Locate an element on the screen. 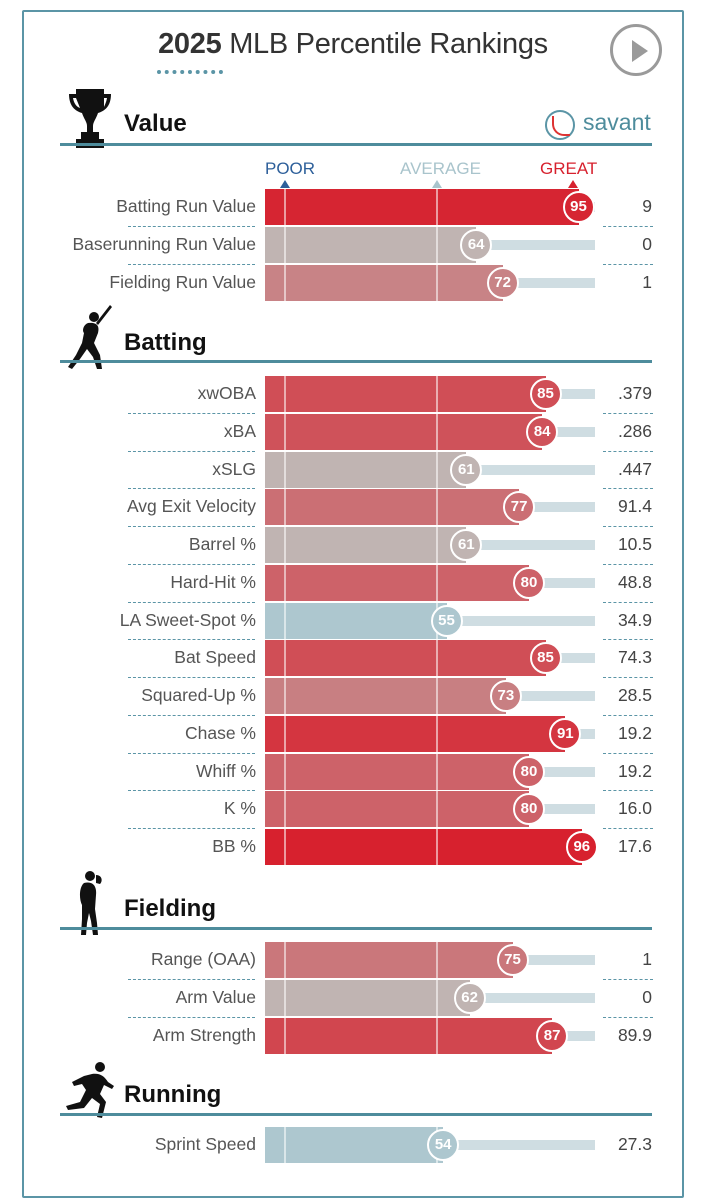 The height and width of the screenshot is (1200, 706). metric-label: LA Sweet-Spot % is located at coordinates (187, 619).